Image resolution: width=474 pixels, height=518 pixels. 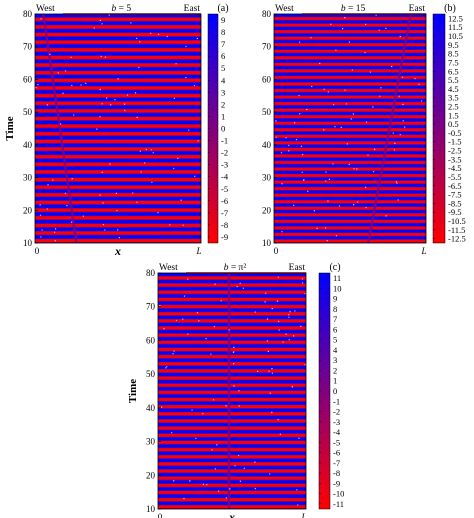 What do you see at coordinates (454, 159) in the screenshot?
I see `colorbar-tick-label: -3.5` at bounding box center [454, 159].